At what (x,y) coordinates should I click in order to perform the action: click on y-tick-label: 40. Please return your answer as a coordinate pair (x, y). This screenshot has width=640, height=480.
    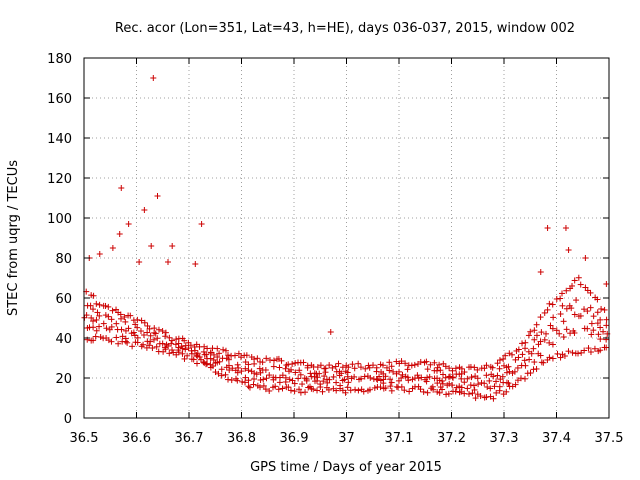
    Looking at the image, I should click on (63, 339).